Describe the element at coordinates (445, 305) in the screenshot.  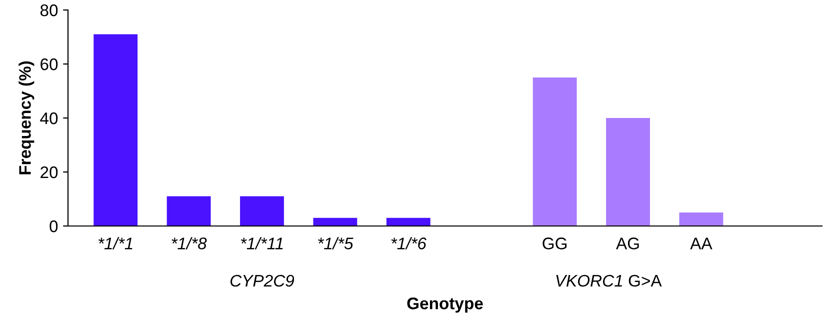
I see `x-axis-title: Genotype` at that location.